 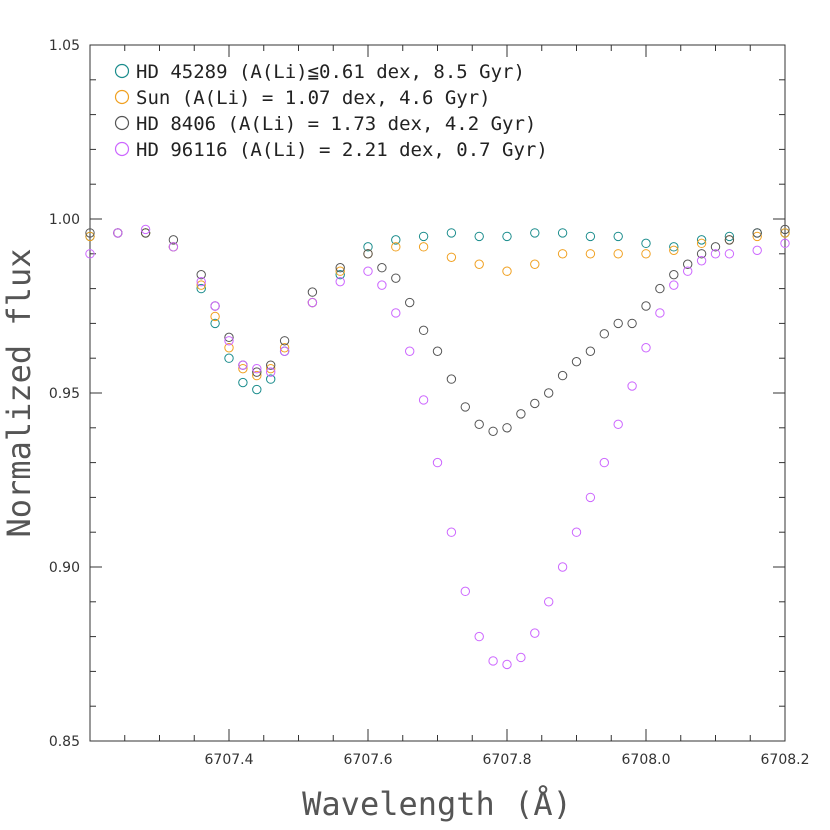 What do you see at coordinates (64, 742) in the screenshot?
I see `y-tick-label: 0.85` at bounding box center [64, 742].